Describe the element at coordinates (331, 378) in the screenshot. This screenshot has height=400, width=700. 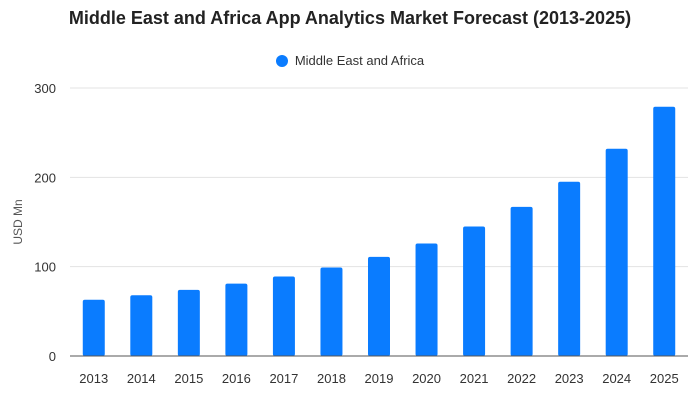
I see `x-tick-label: 2018` at that location.